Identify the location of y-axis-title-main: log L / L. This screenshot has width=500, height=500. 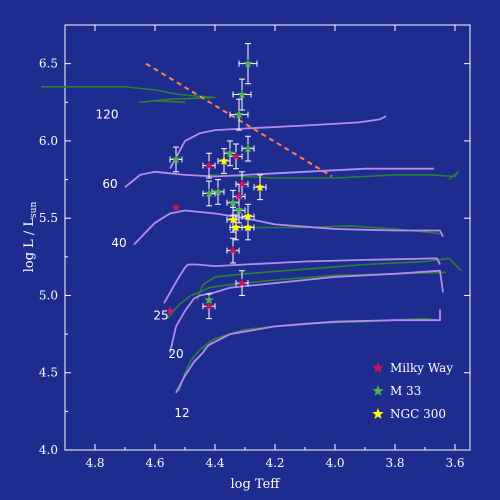
(29, 245).